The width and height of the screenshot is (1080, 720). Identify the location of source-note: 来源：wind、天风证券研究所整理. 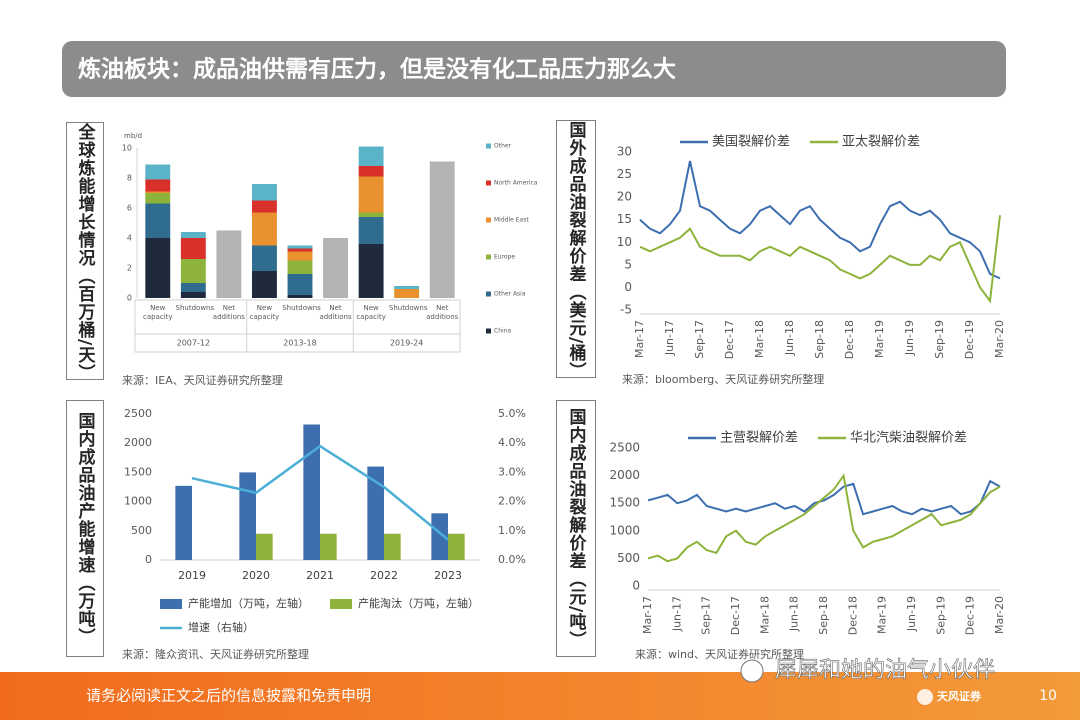
(720, 654).